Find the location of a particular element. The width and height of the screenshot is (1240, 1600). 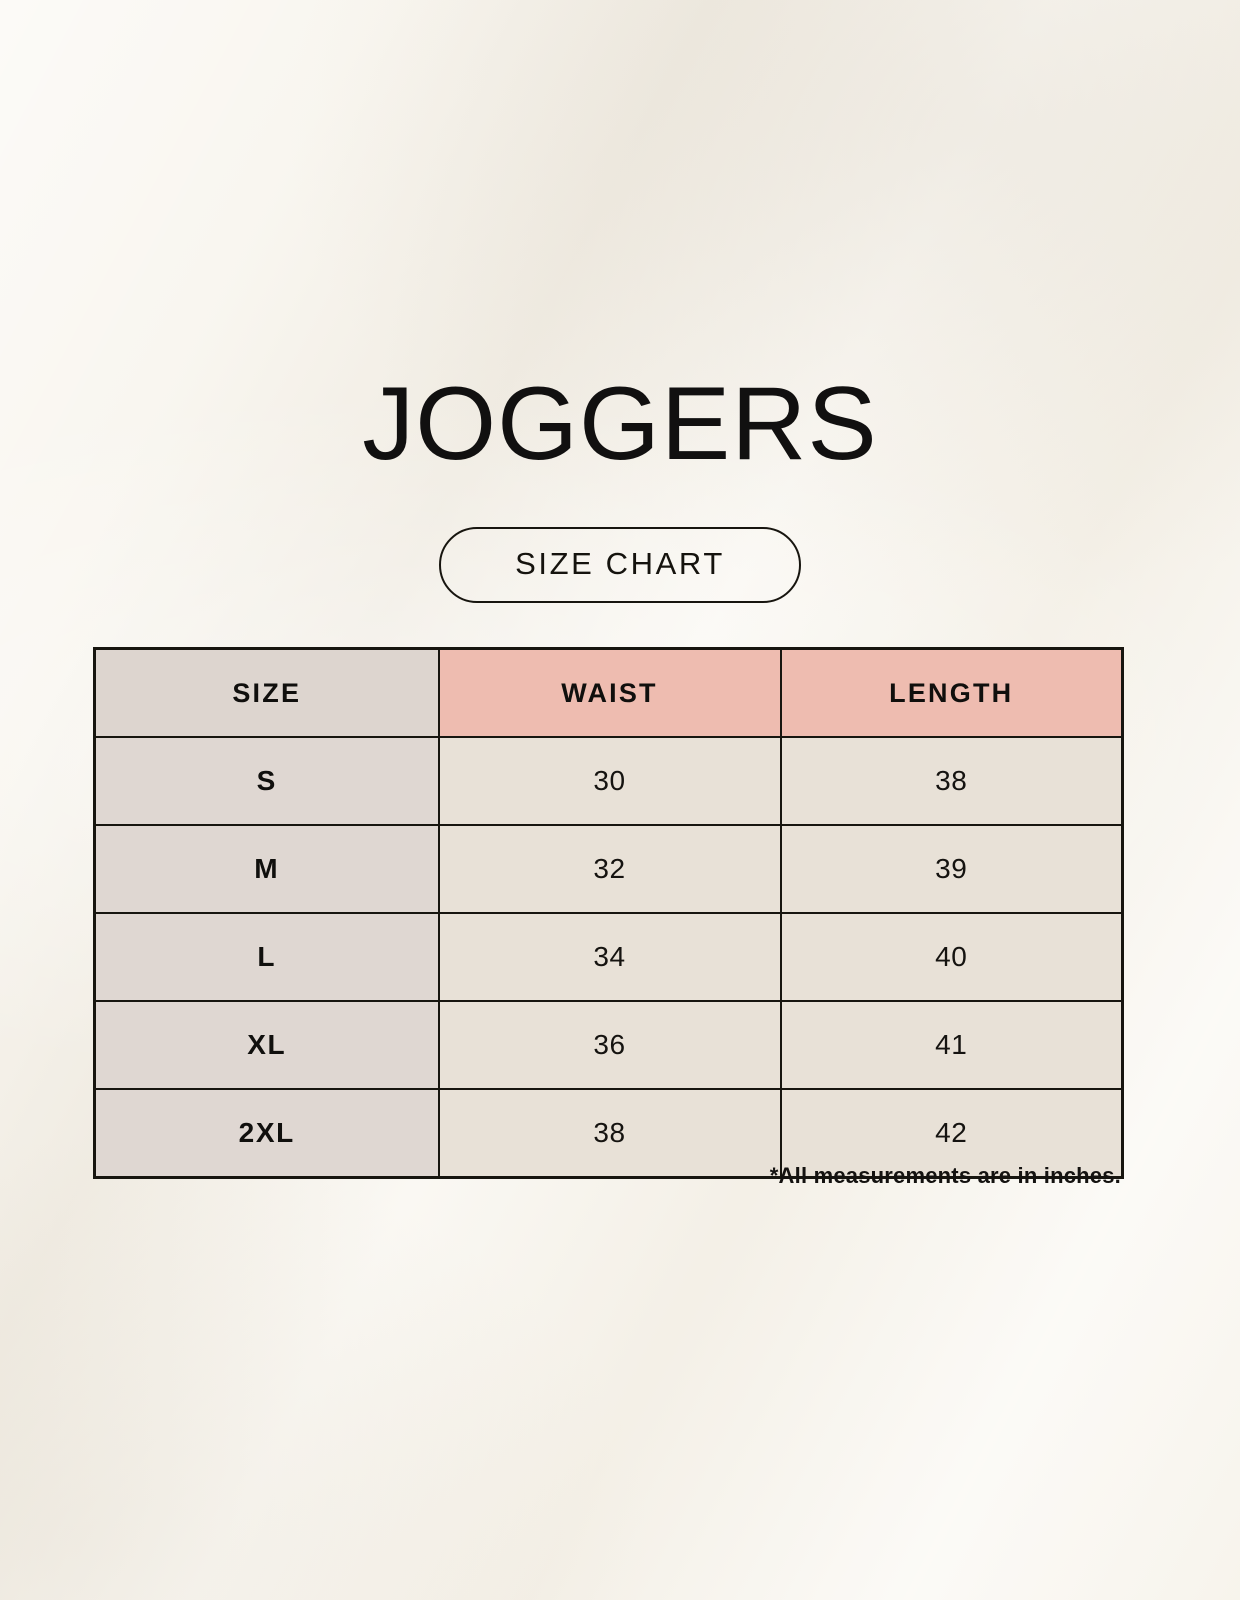

column-header-waist: WAIST is located at coordinates (609, 692).